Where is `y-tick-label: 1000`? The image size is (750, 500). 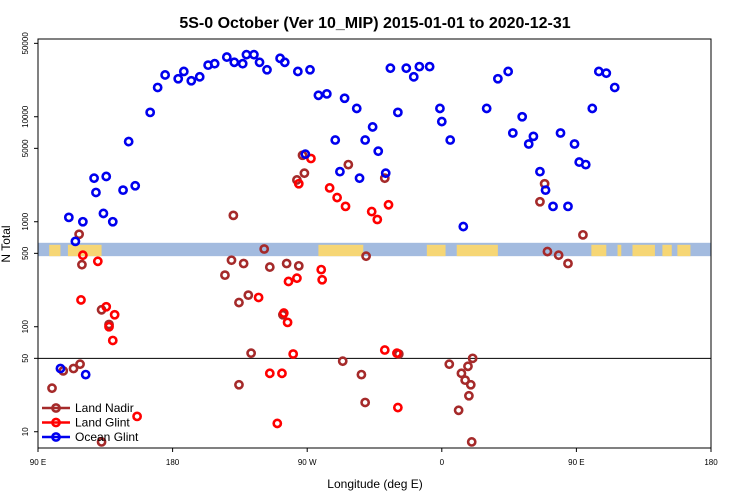 y-tick-label: 1000 is located at coordinates (25, 221).